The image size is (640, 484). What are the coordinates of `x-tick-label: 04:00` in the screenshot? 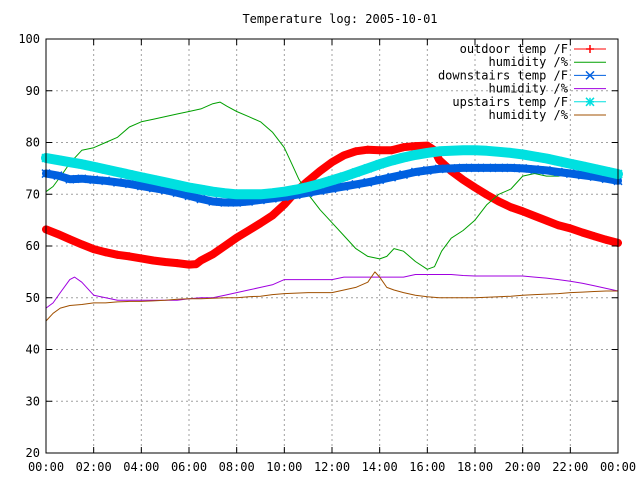 It's located at (141, 467).